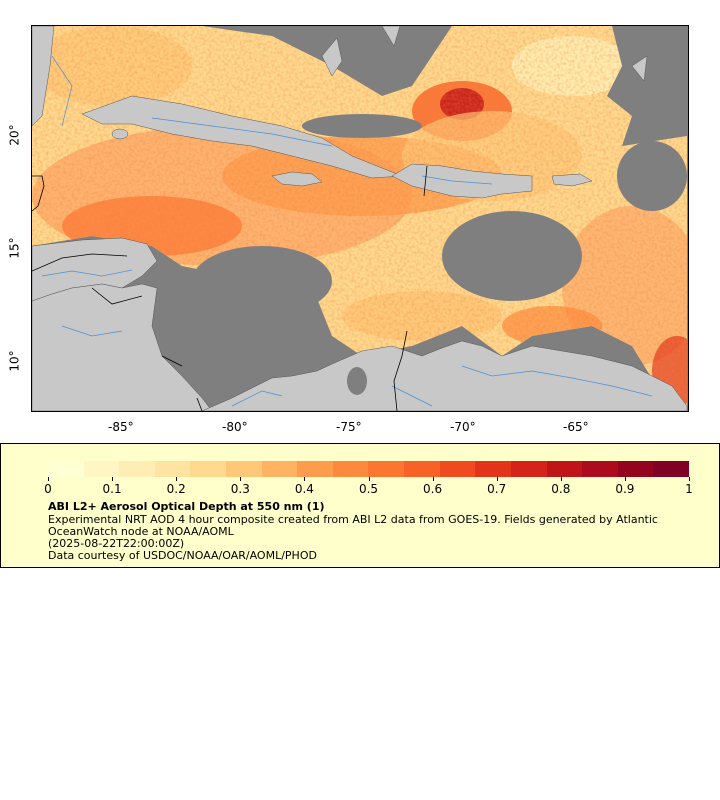 Image resolution: width=720 pixels, height=800 pixels. I want to click on x-tick-label: -80°, so click(235, 427).